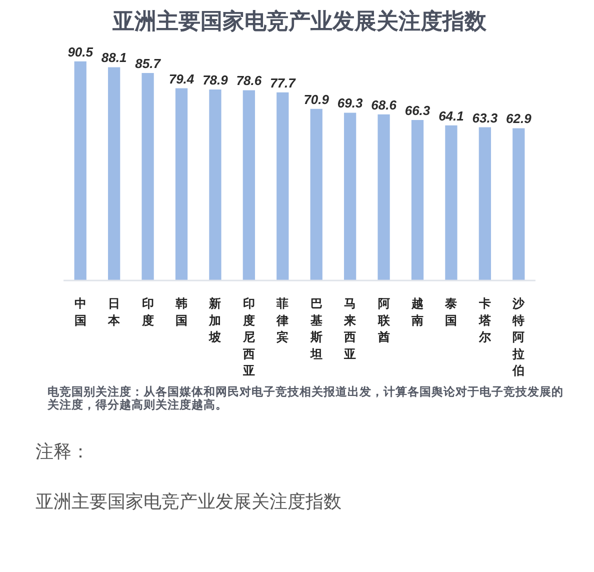 This screenshot has height=572, width=594. Describe the element at coordinates (215, 320) in the screenshot. I see `x-tick-label: 新加坡` at that location.